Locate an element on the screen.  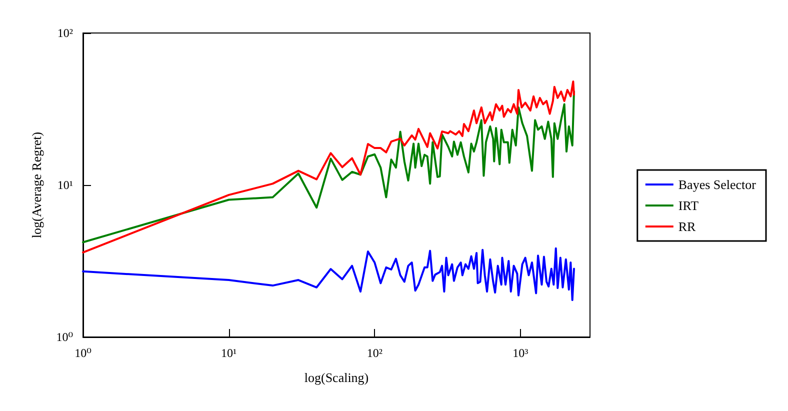
y-tick-label: 10⁰ is located at coordinates (65, 337).